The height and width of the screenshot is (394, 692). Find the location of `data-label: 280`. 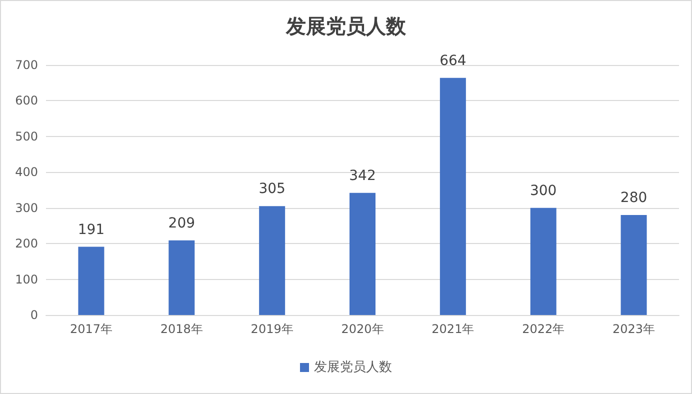

data-label: 280 is located at coordinates (634, 198).